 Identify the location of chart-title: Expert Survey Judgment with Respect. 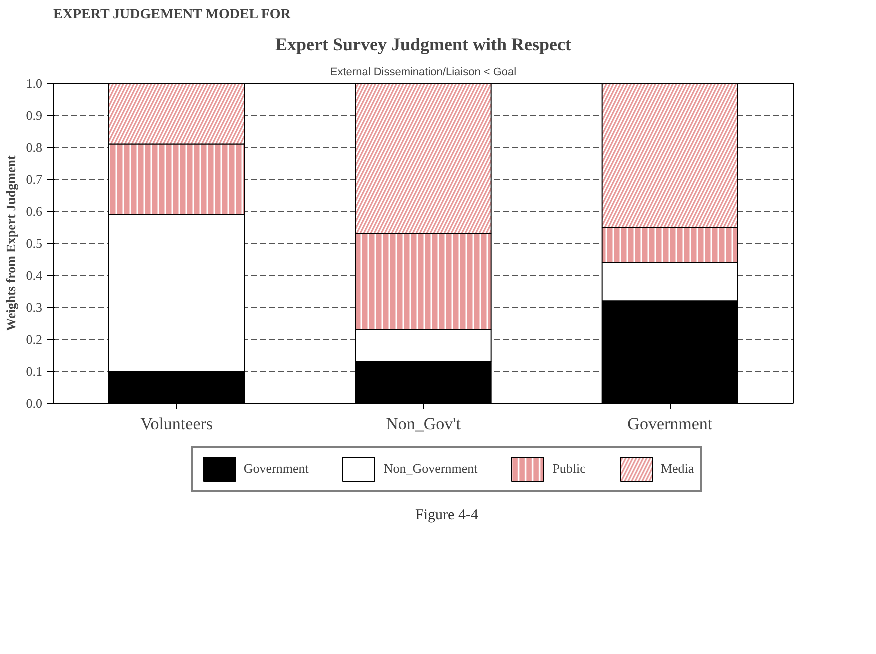
(424, 44).